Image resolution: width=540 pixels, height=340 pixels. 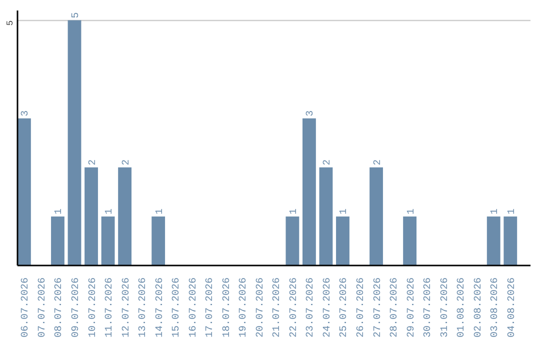 What do you see at coordinates (278, 307) in the screenshot?
I see `x-tick-label: 21.07.2026` at bounding box center [278, 307].